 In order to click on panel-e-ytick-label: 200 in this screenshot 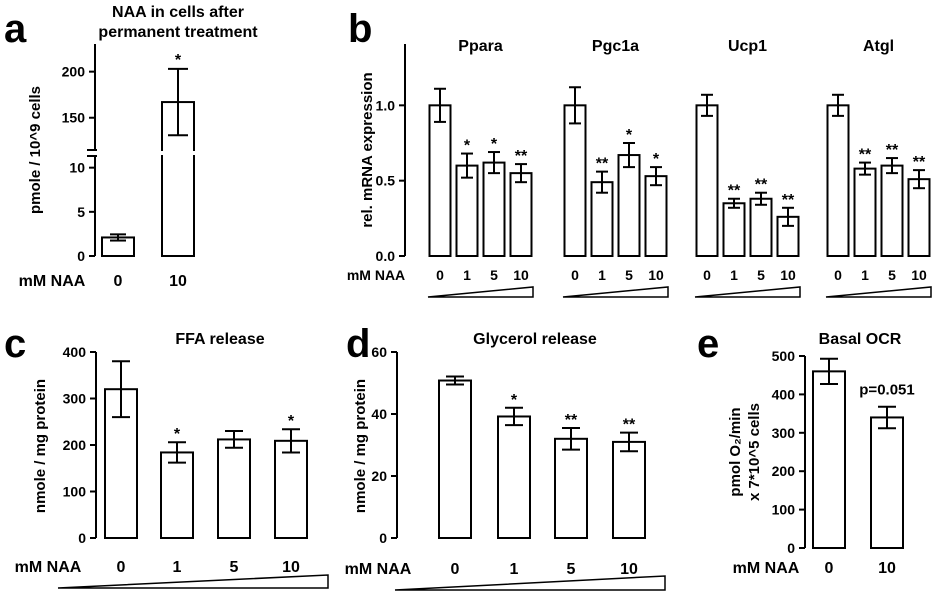, I will do `click(784, 471)`.